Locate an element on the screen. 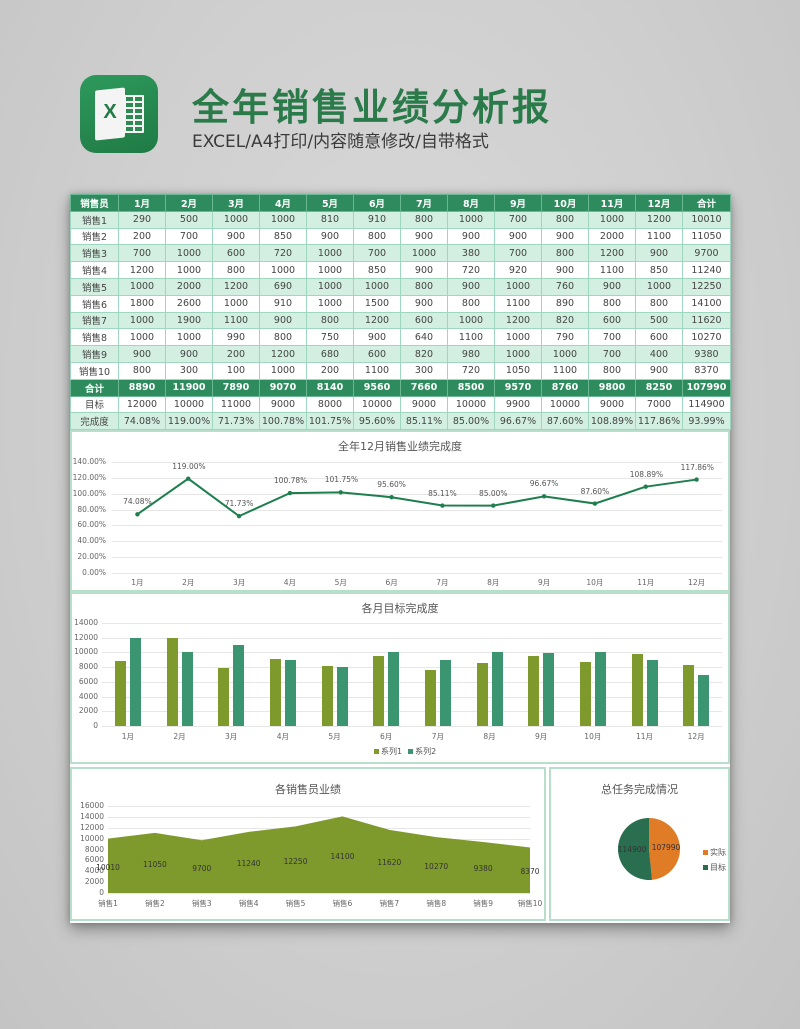  value-cell: 690 is located at coordinates (283, 286).